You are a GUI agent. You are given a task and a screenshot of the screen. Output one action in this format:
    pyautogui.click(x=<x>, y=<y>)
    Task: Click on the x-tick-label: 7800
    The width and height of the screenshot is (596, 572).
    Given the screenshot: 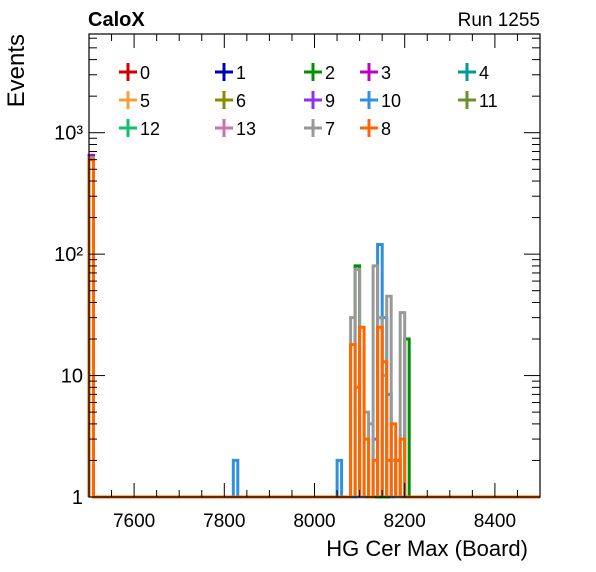 What is the action you would take?
    pyautogui.click(x=224, y=521)
    